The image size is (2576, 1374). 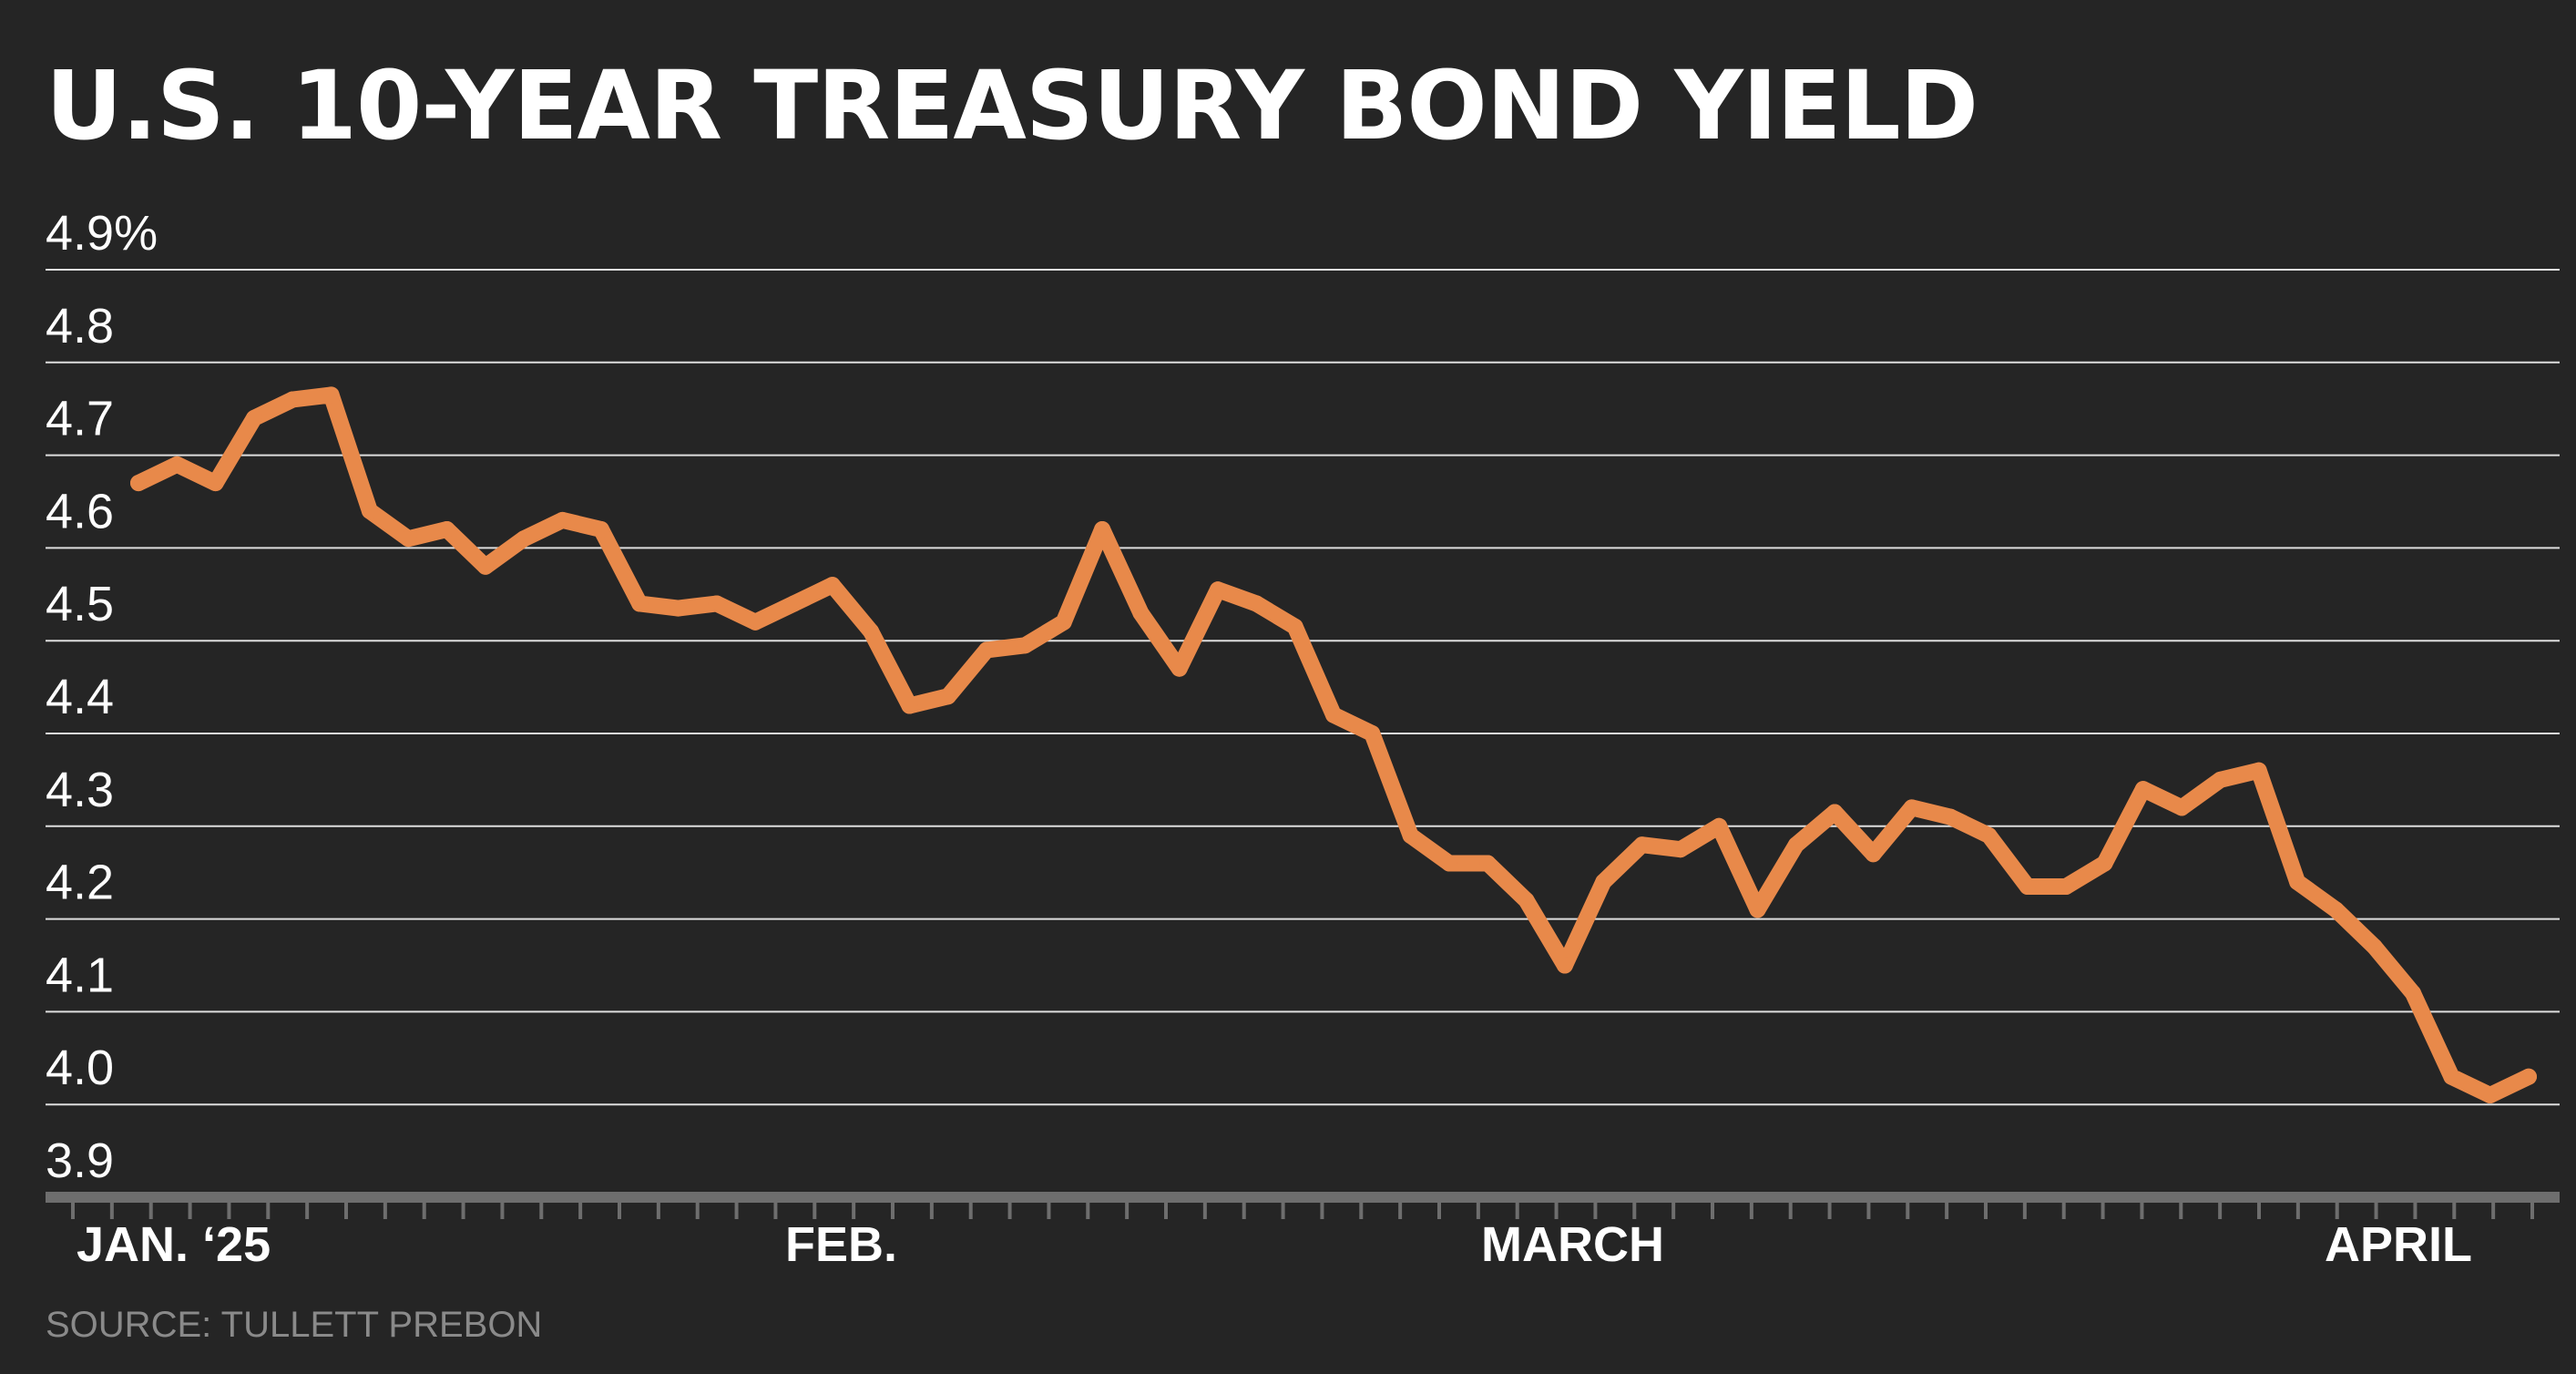 I want to click on y-tick-label: 4.9%, so click(x=102, y=233).